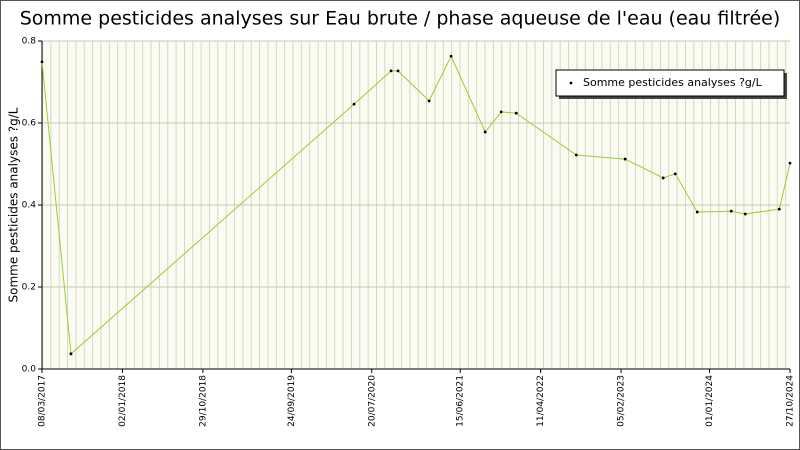  What do you see at coordinates (29, 288) in the screenshot?
I see `y-tick-label: 0.2` at bounding box center [29, 288].